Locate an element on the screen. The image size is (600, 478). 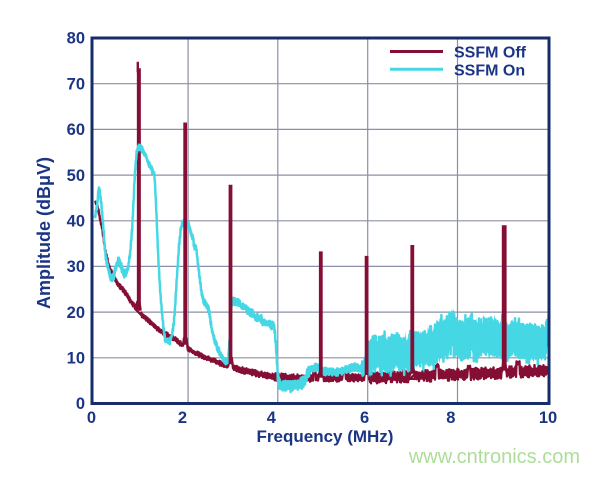
svg-text: 4 is located at coordinates (272, 418).